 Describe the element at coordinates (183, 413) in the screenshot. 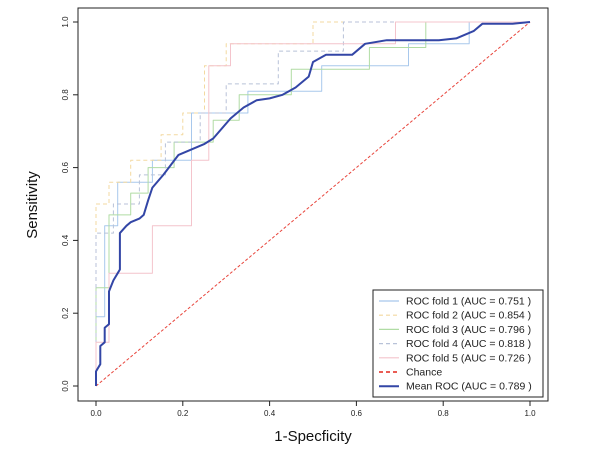

I see `x-tick-label: 0.2` at that location.